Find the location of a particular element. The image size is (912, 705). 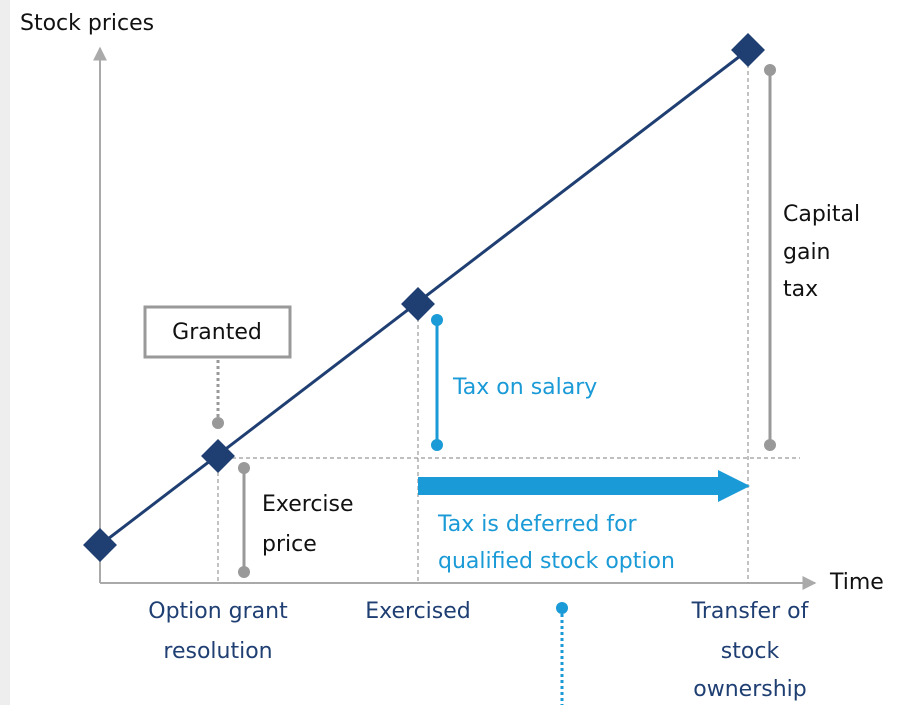

x-axis-label: Time is located at coordinates (856, 582).